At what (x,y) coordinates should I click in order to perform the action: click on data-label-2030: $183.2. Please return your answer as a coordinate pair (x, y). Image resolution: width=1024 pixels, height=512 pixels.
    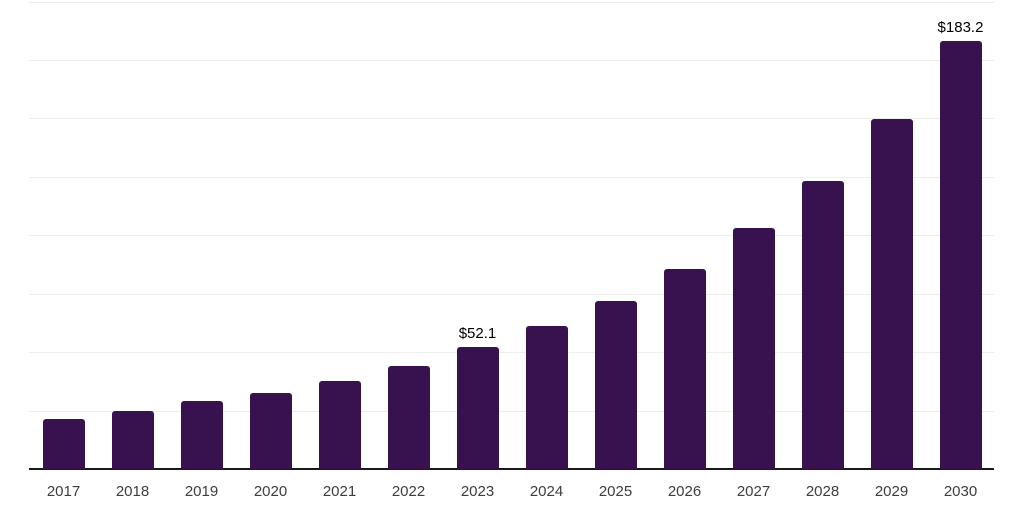
    Looking at the image, I should click on (960, 27).